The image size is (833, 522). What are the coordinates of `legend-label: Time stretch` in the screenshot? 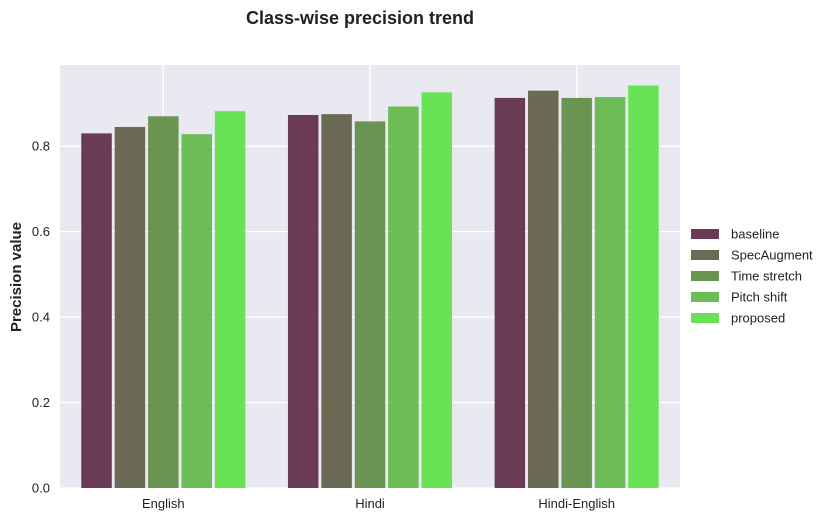 It's located at (766, 276).